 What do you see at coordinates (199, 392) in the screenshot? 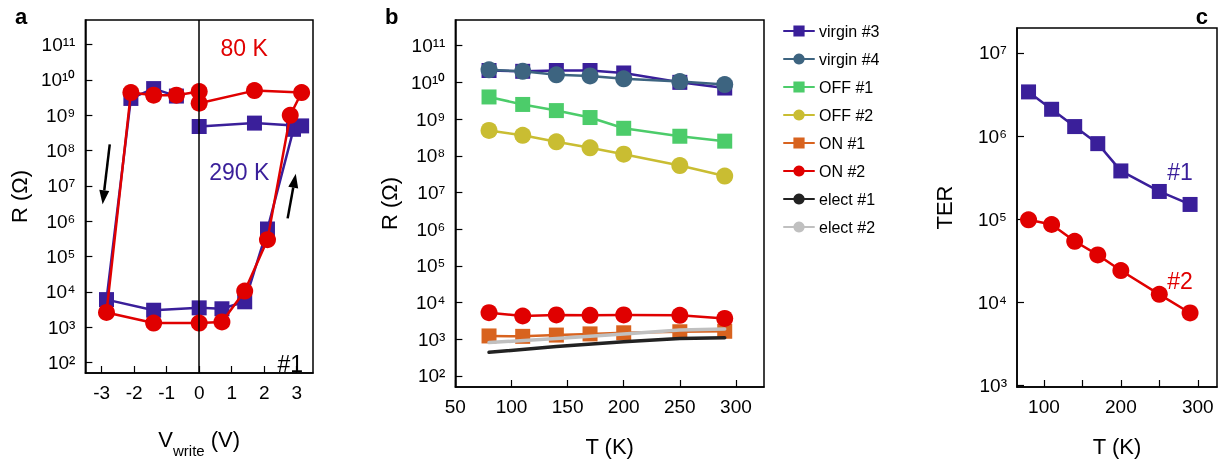
I see `x-tick-label: 0` at bounding box center [199, 392].